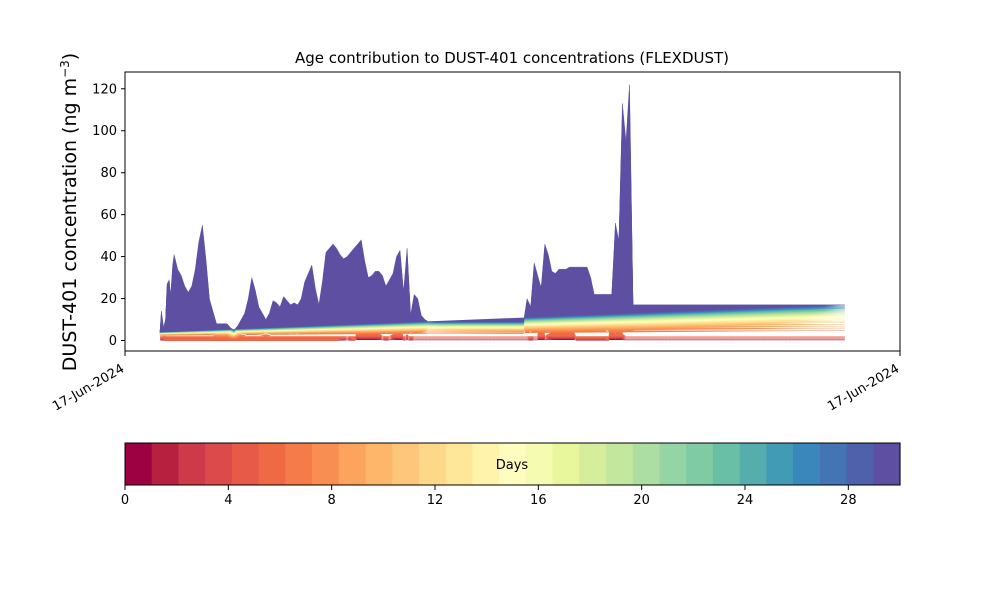 This screenshot has width=1000, height=600. What do you see at coordinates (69, 212) in the screenshot?
I see `y-axis-label: DUST-401 concentration (ng m−3)` at bounding box center [69, 212].